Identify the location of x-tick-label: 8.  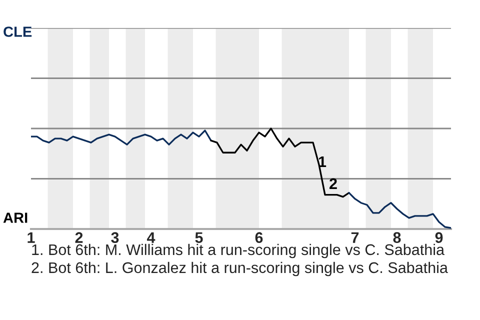
(397, 237).